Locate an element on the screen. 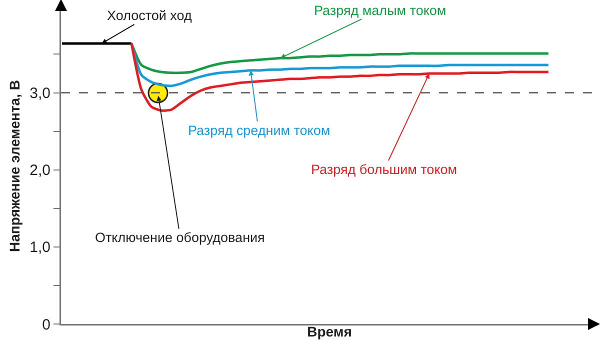 Image resolution: width=600 pixels, height=351 pixels. y-tick-label: 0 is located at coordinates (46, 325).